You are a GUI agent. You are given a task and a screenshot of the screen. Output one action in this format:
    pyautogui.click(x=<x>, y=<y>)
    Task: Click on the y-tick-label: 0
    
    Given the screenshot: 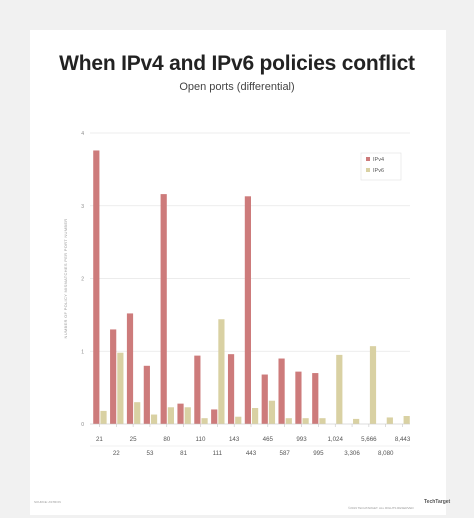 What is the action you would take?
    pyautogui.click(x=82, y=425)
    